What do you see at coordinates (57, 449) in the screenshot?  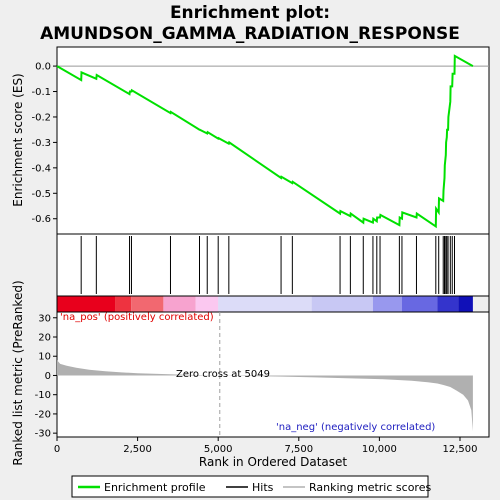 I see `x-tick-label: 0` at bounding box center [57, 449].